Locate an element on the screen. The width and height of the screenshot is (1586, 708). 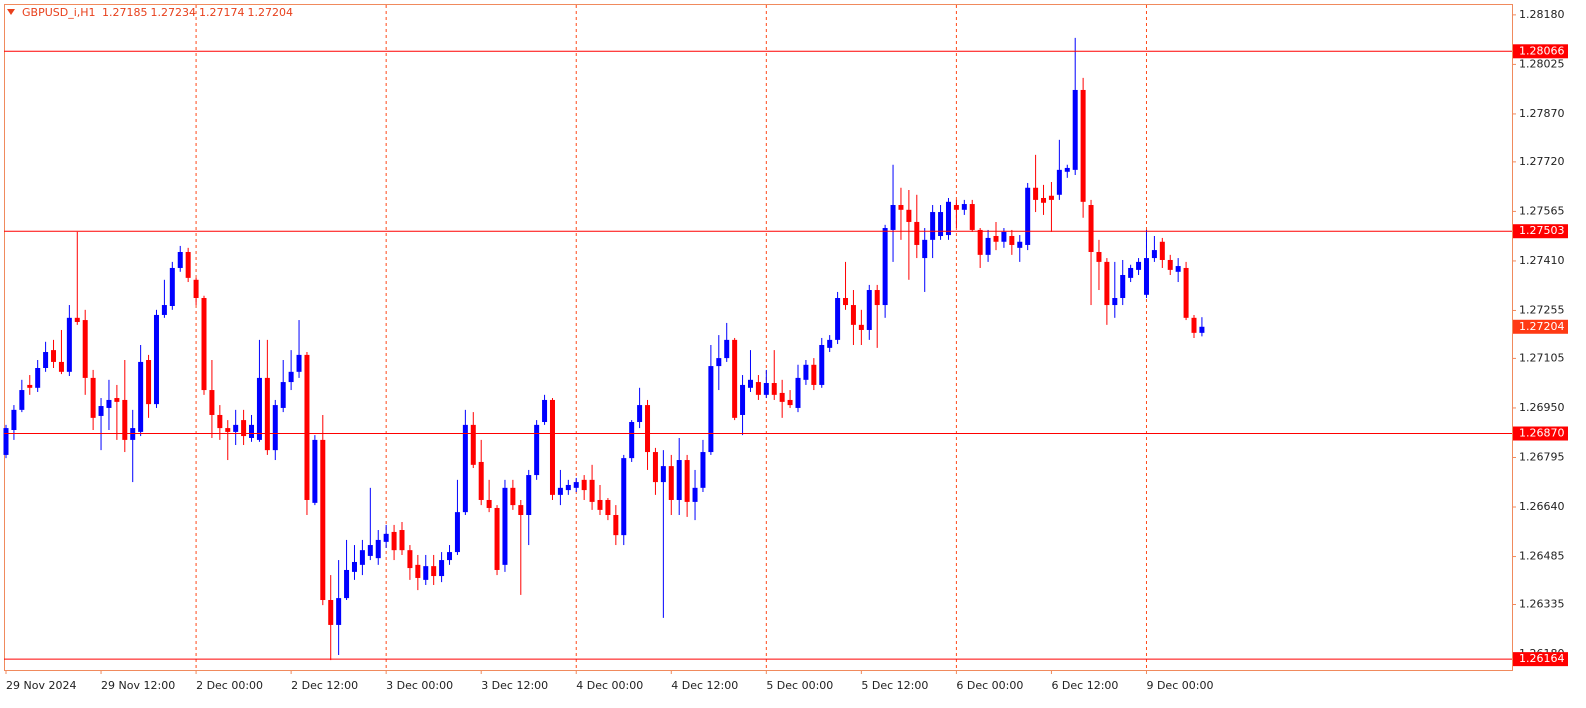
last-price-box is located at coordinates (1540, 326).